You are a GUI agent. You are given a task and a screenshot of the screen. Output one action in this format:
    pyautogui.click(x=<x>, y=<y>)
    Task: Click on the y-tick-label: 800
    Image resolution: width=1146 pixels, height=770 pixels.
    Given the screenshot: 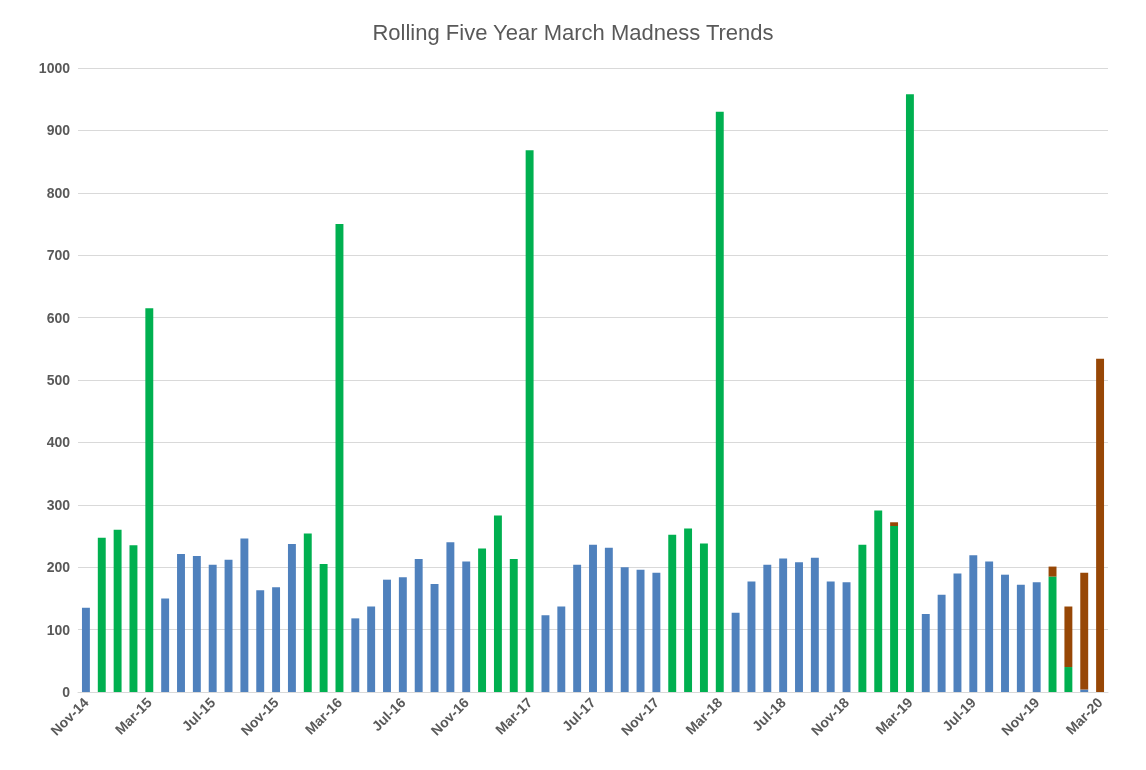 What is the action you would take?
    pyautogui.click(x=58, y=192)
    